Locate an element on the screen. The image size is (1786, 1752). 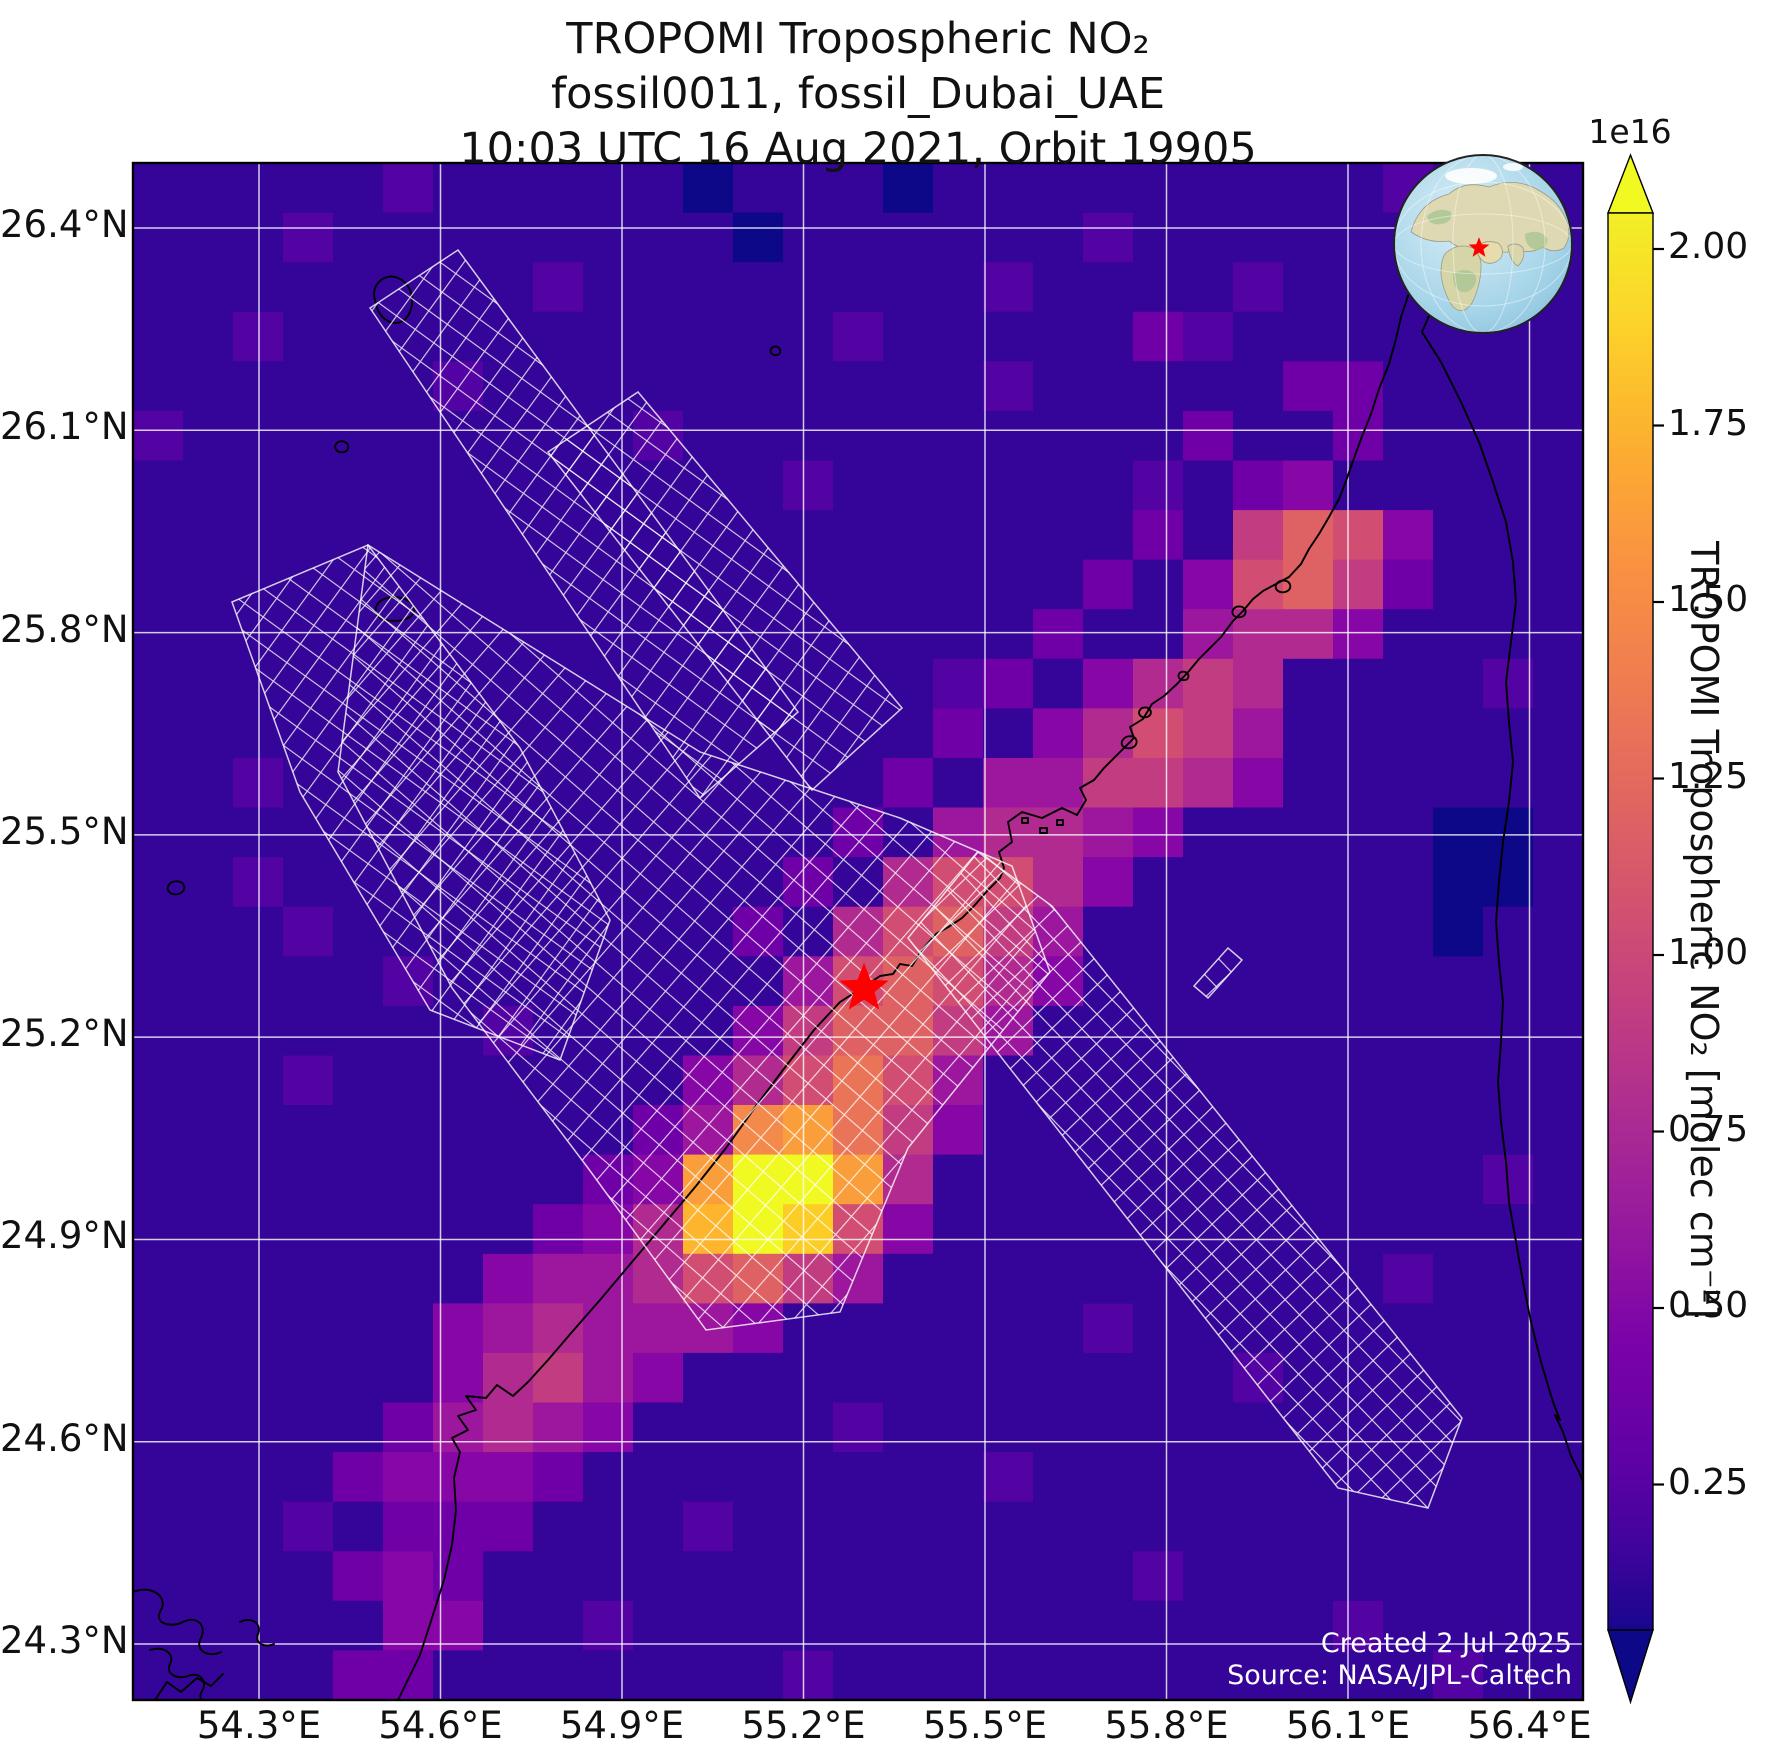
colorbar-tick-label: 1.50 is located at coordinates (1708, 599).